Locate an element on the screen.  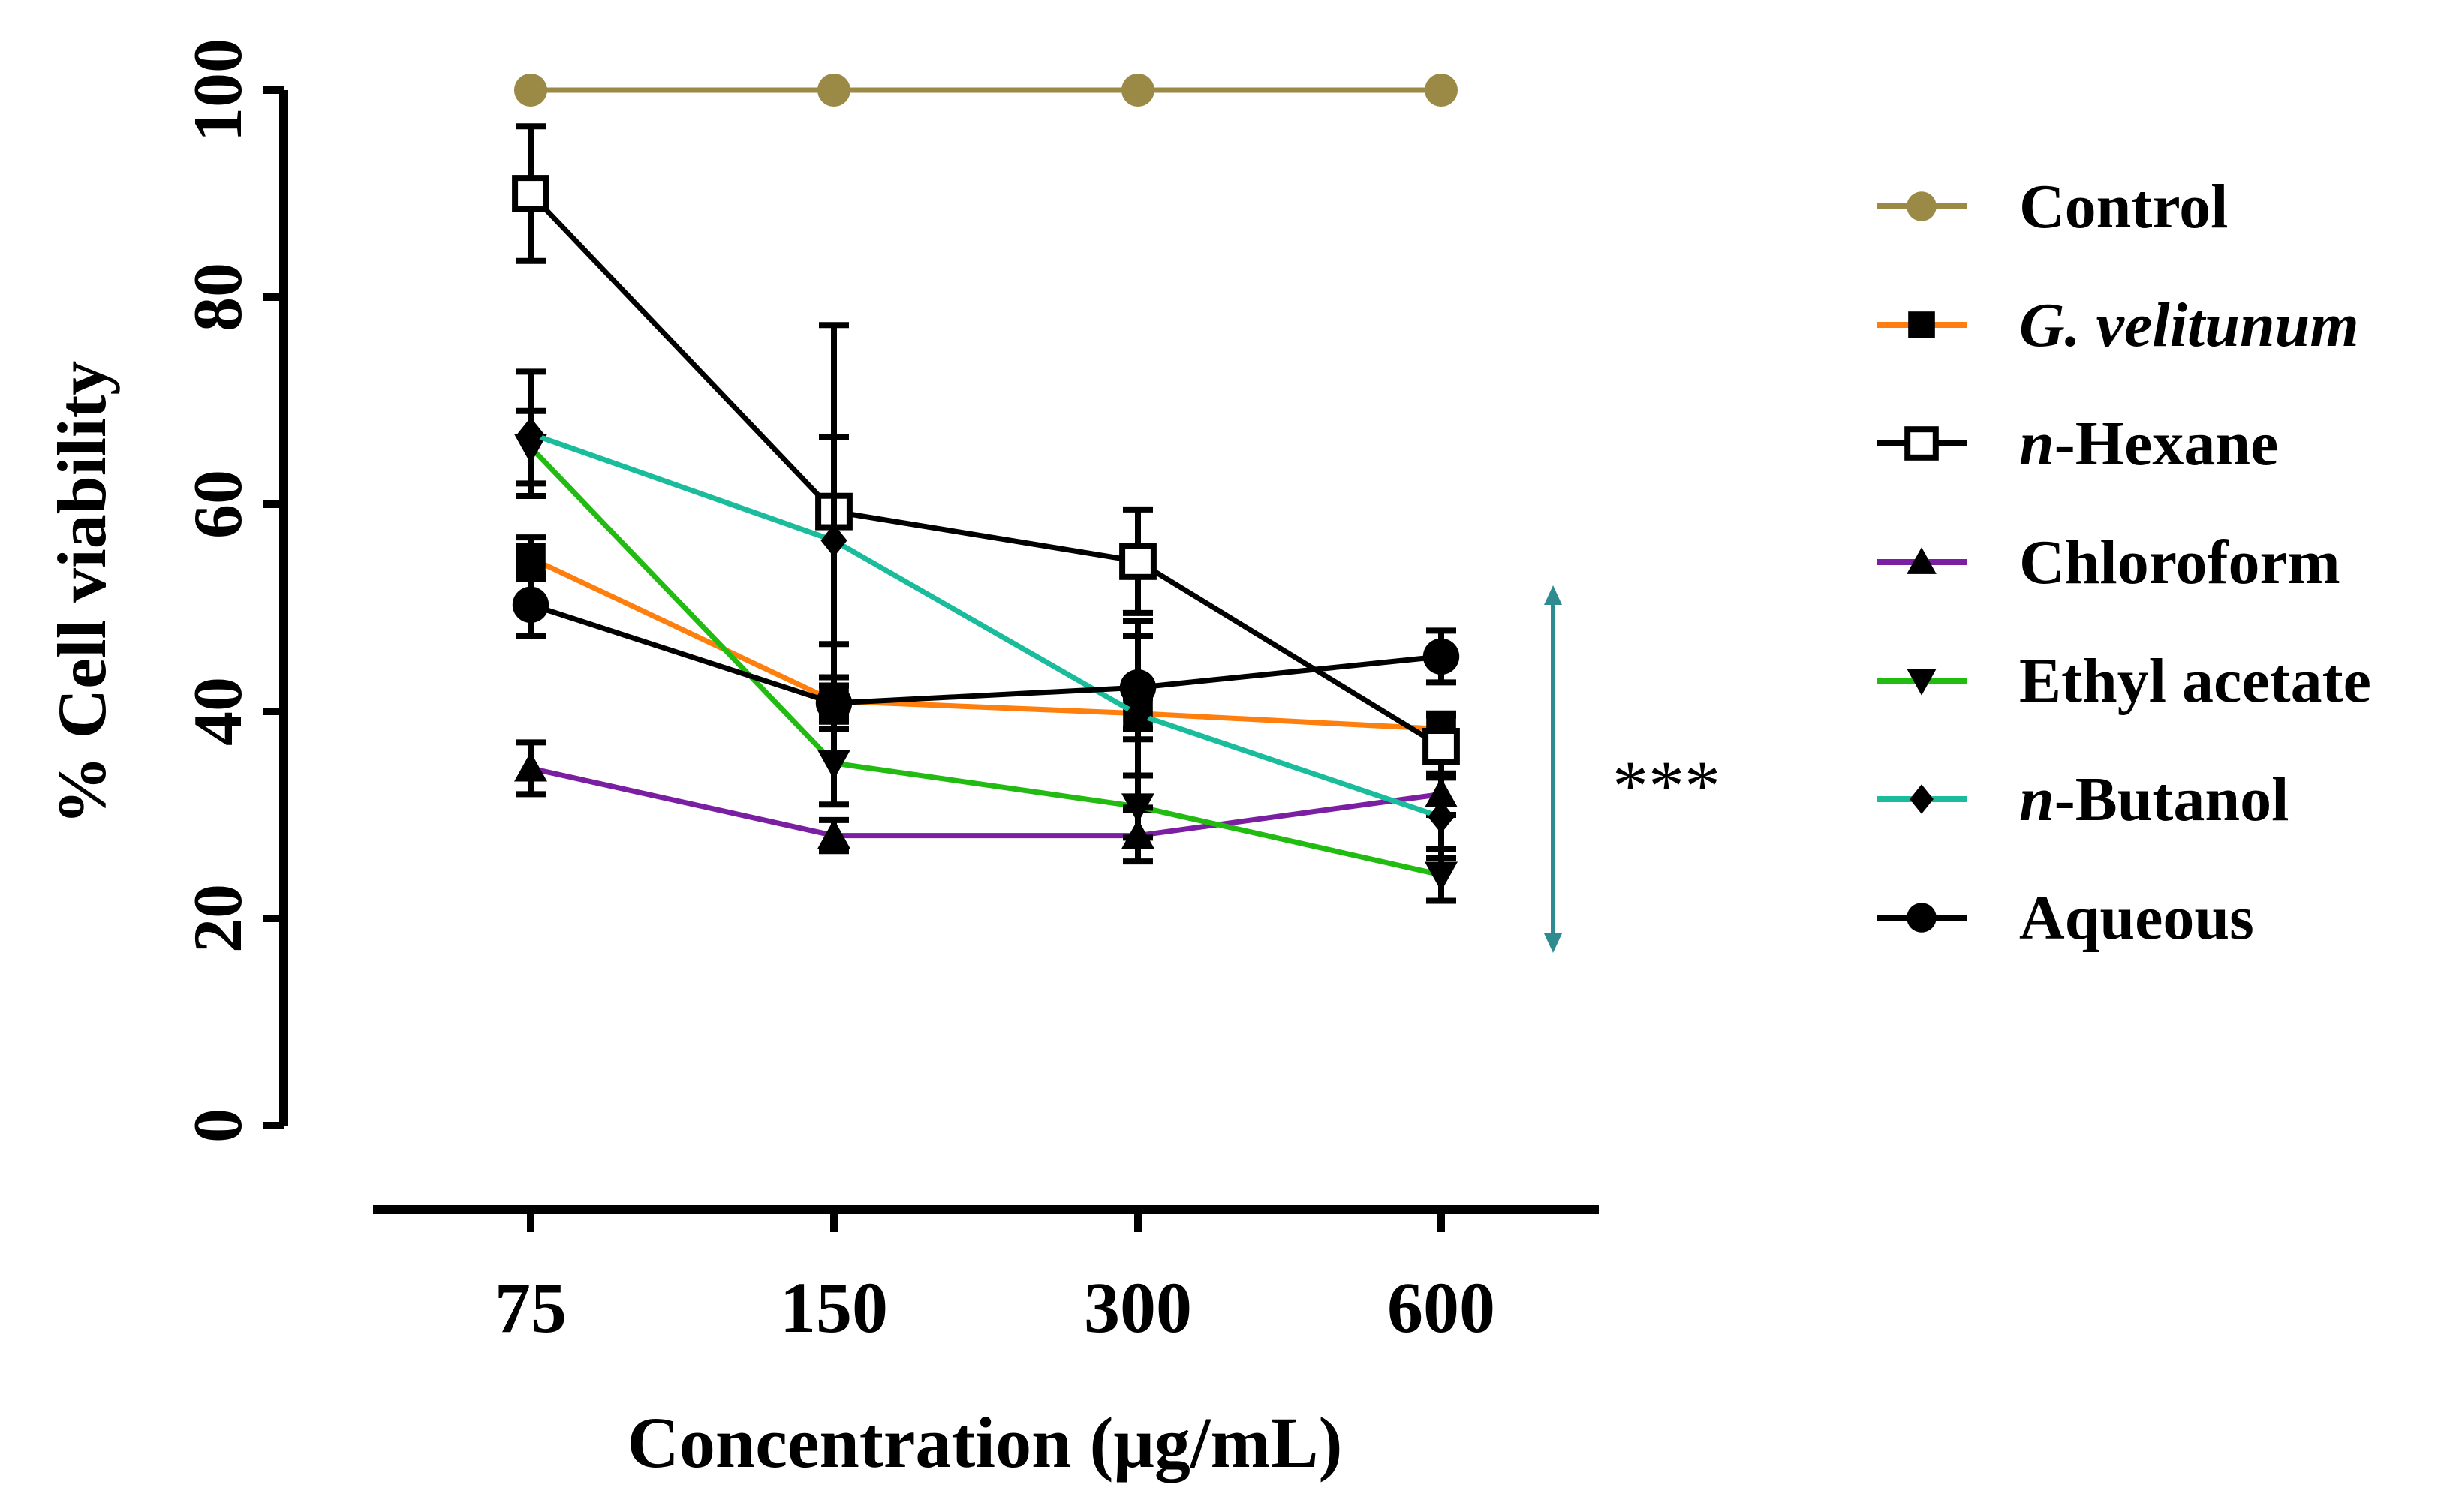
legend-item: Control is located at coordinates (2053, 207).